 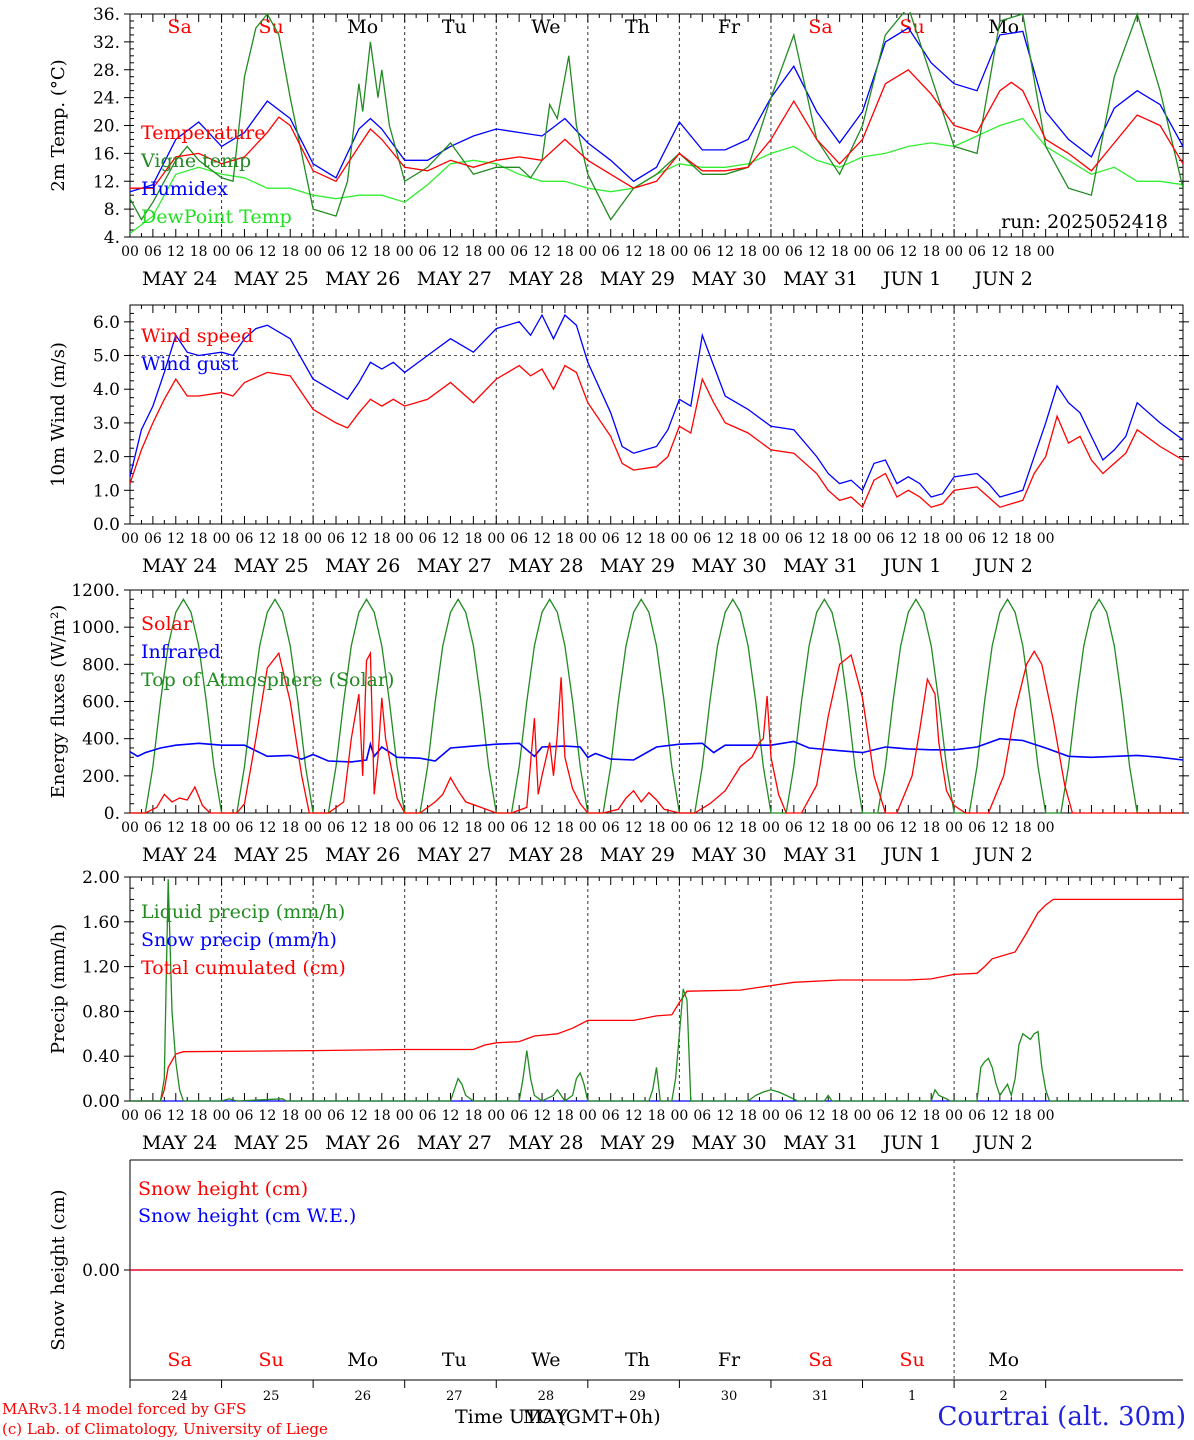 I want to click on day-number-label: 26, so click(x=362, y=1396).